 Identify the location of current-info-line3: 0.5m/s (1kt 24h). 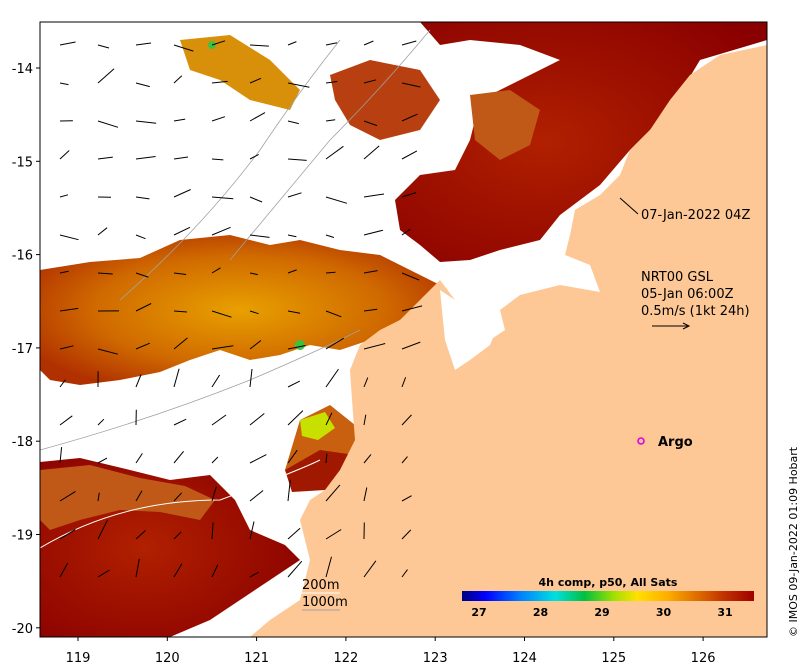
(695, 311).